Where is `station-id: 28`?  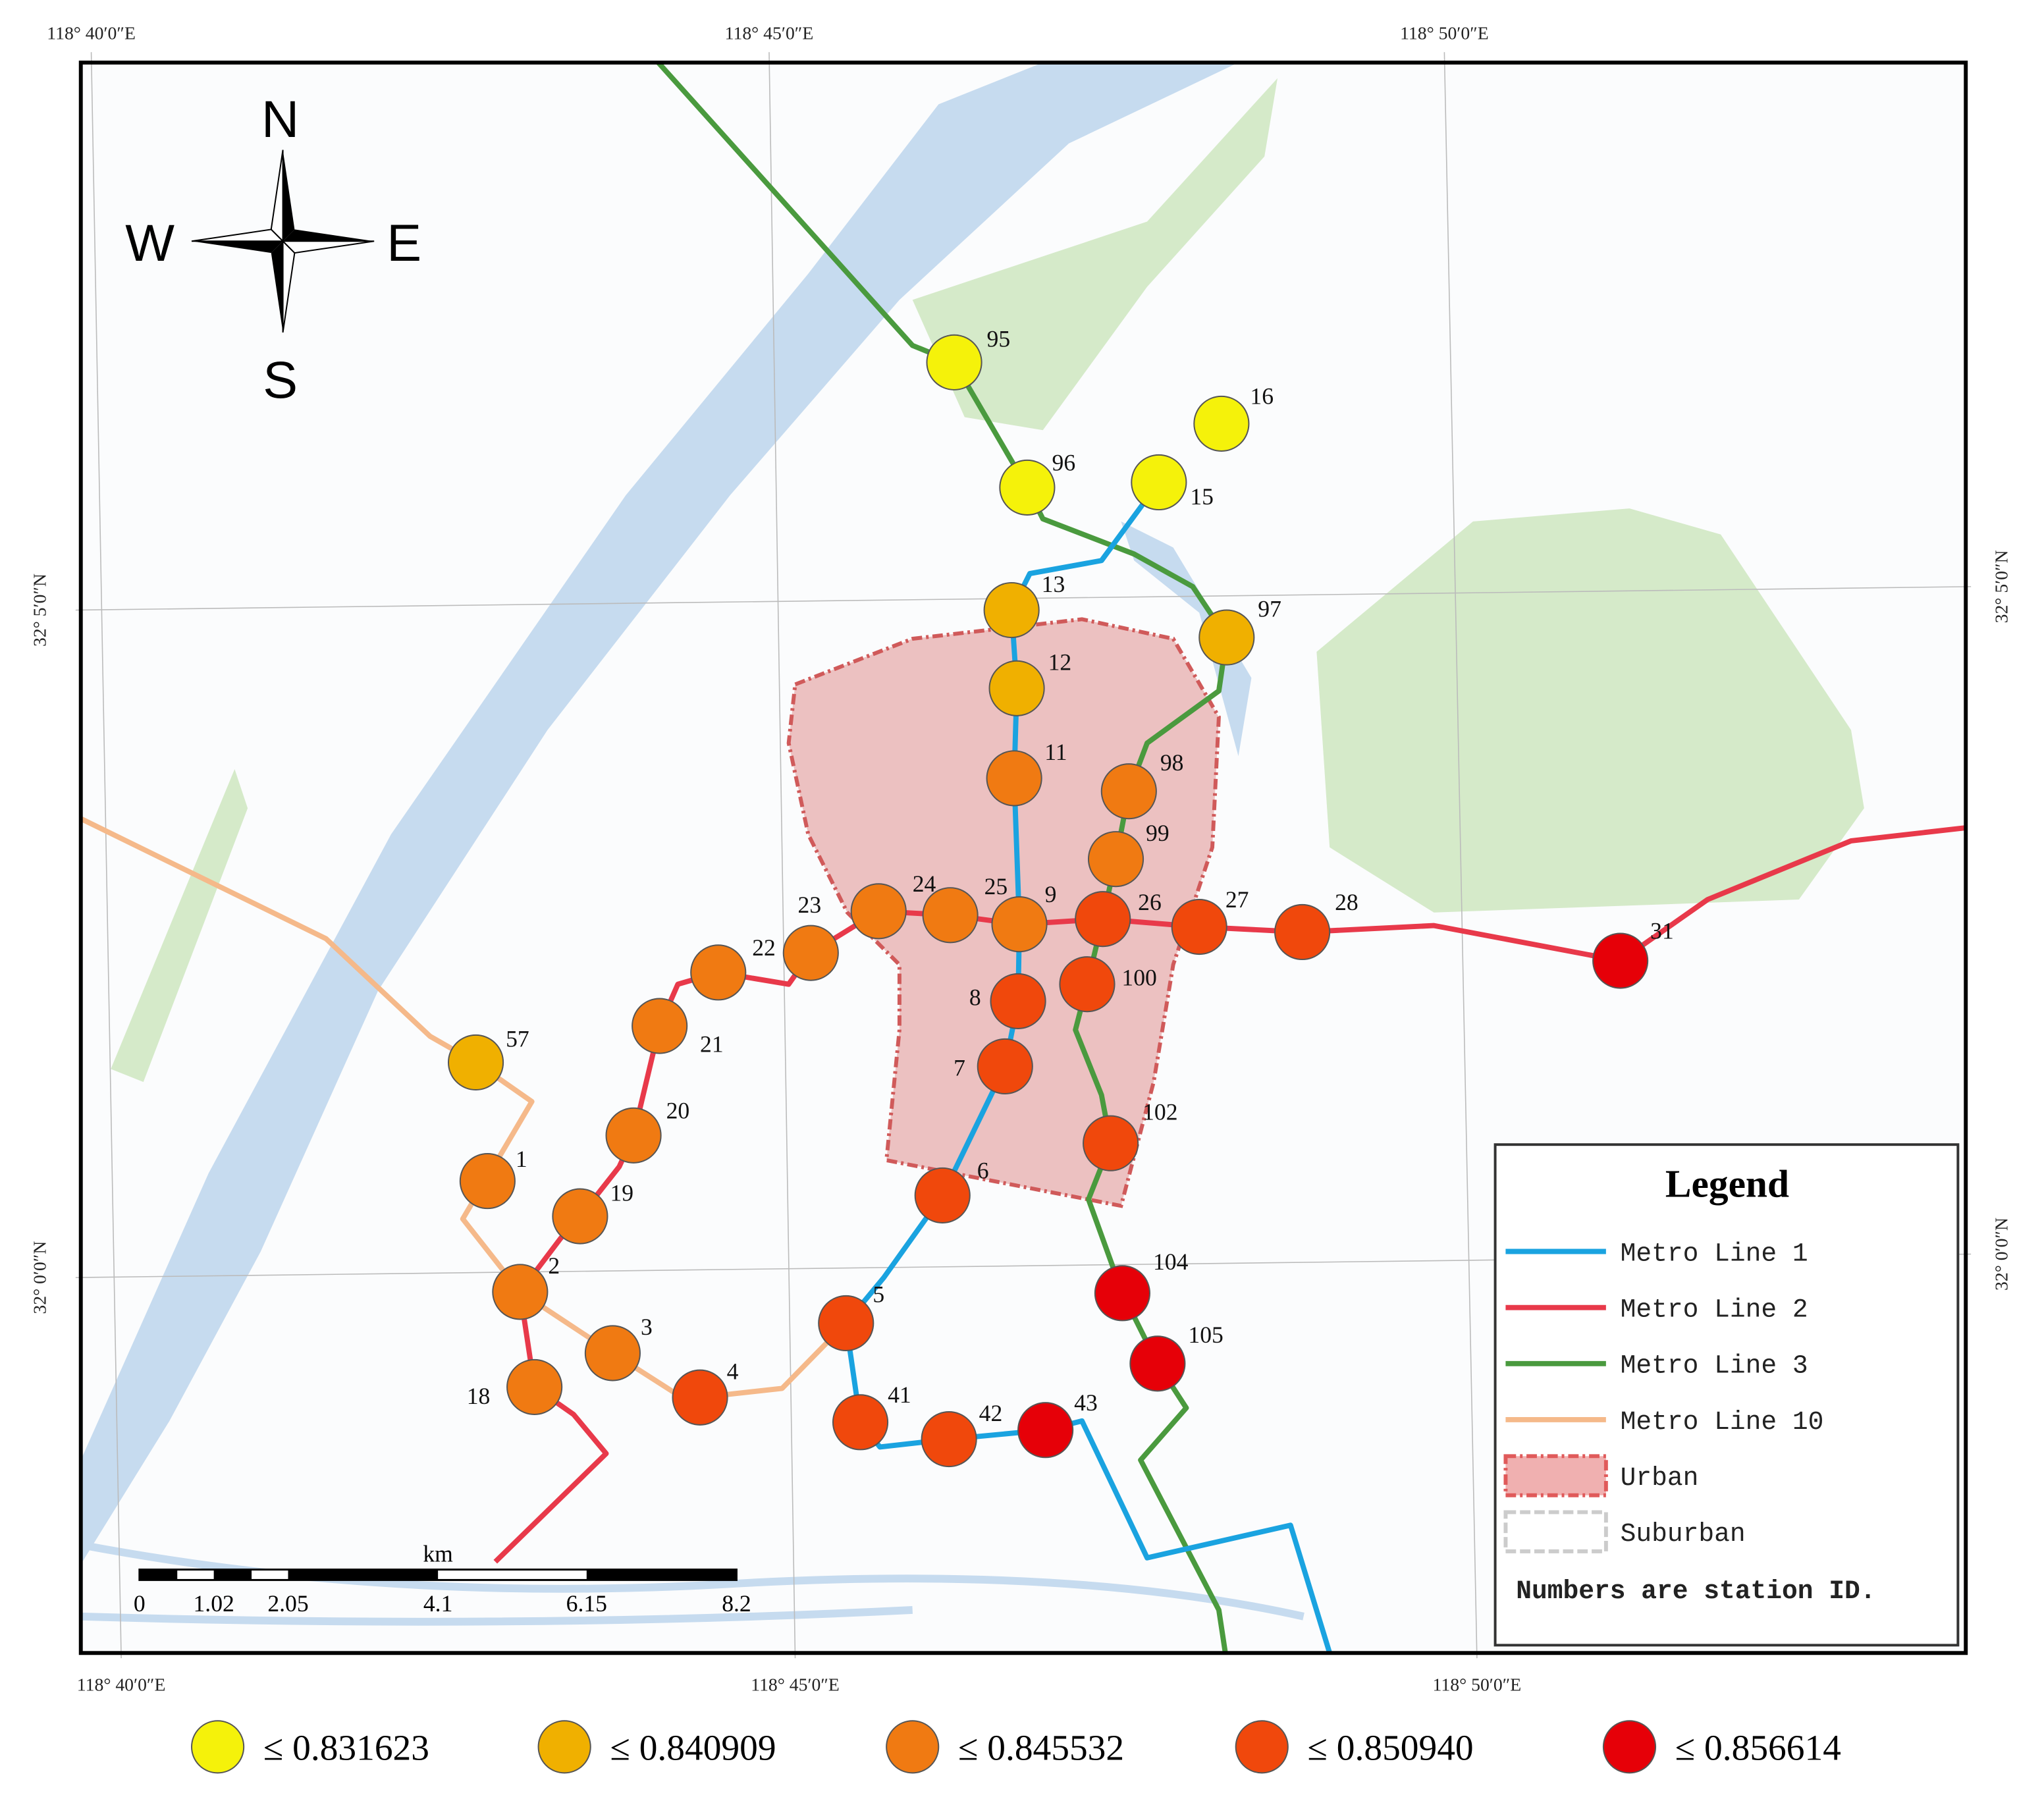 station-id: 28 is located at coordinates (1346, 902).